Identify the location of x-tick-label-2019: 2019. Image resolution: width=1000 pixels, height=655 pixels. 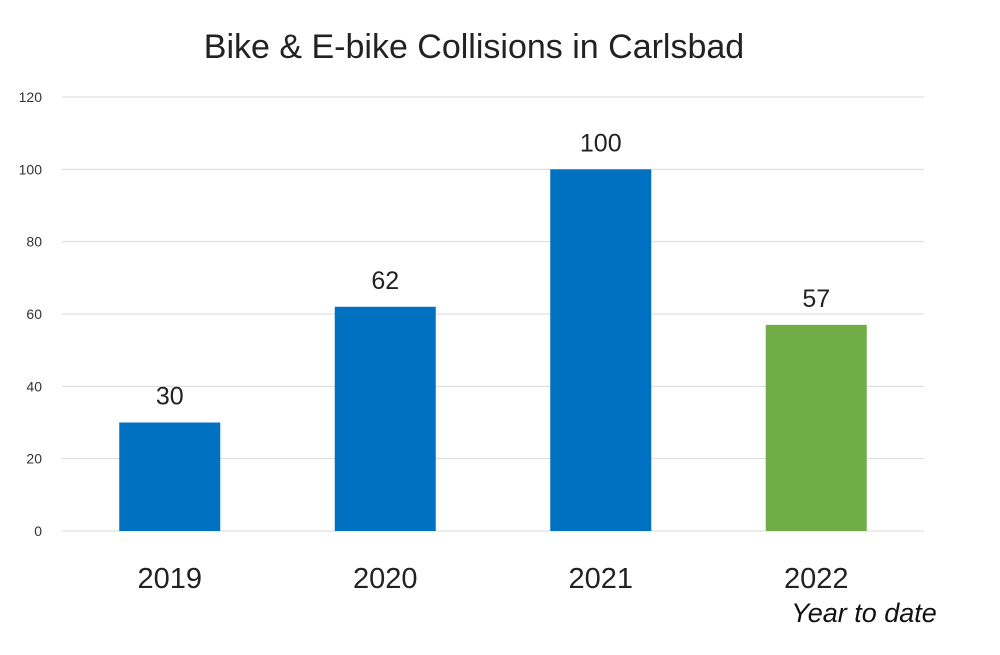
(169, 579).